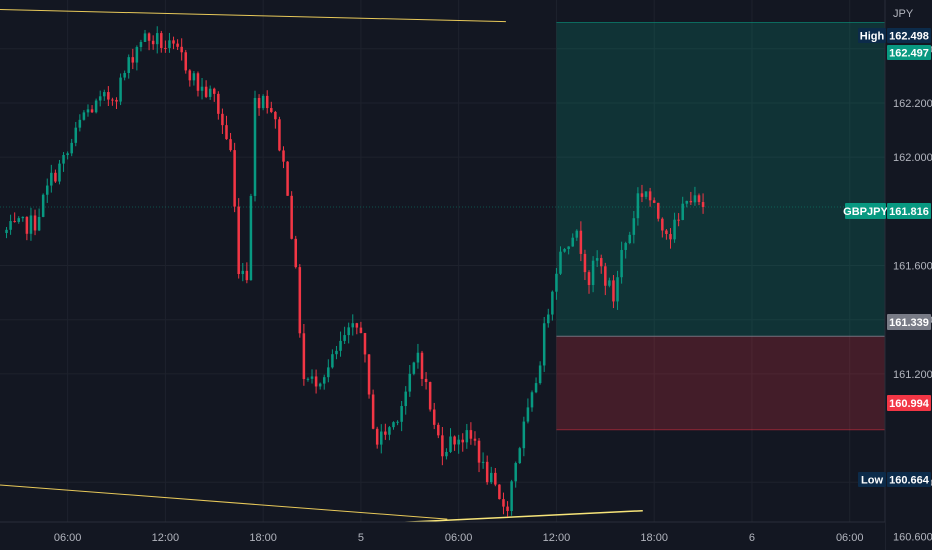  I want to click on svg-text: 162.498, so click(909, 37).